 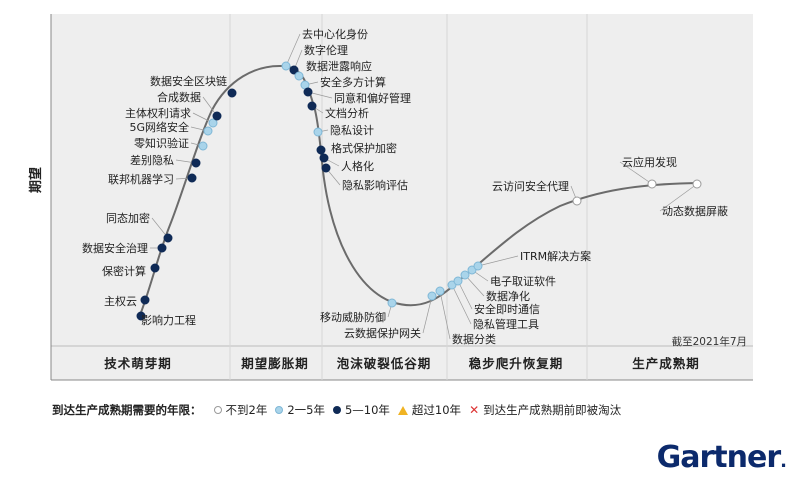 What do you see at coordinates (161, 143) in the screenshot?
I see `point-label: 零知识验证` at bounding box center [161, 143].